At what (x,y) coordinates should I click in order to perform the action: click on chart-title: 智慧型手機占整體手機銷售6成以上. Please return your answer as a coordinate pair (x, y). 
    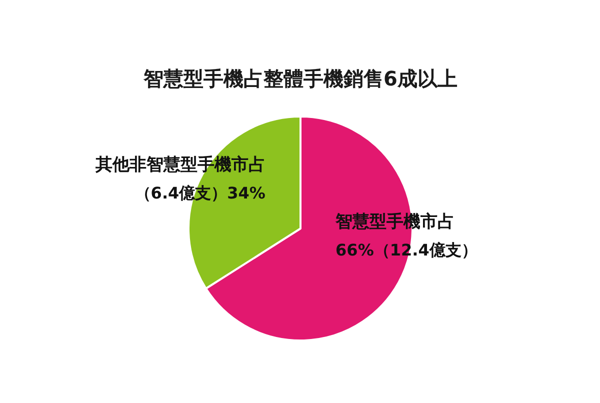
    Looking at the image, I should click on (300, 78).